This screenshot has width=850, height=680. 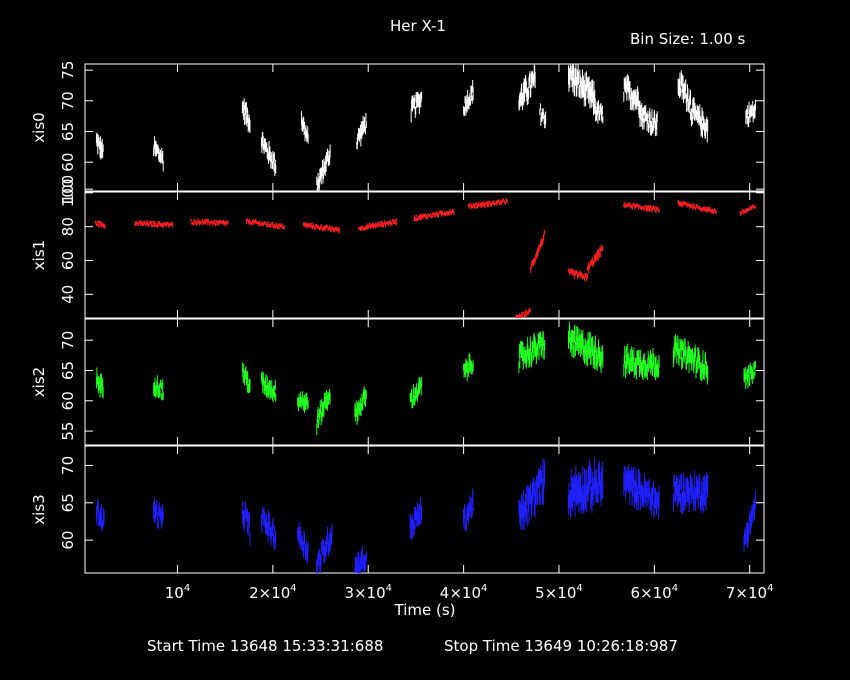 What do you see at coordinates (68, 370) in the screenshot?
I see `y-tick-label-xis2: 65` at bounding box center [68, 370].